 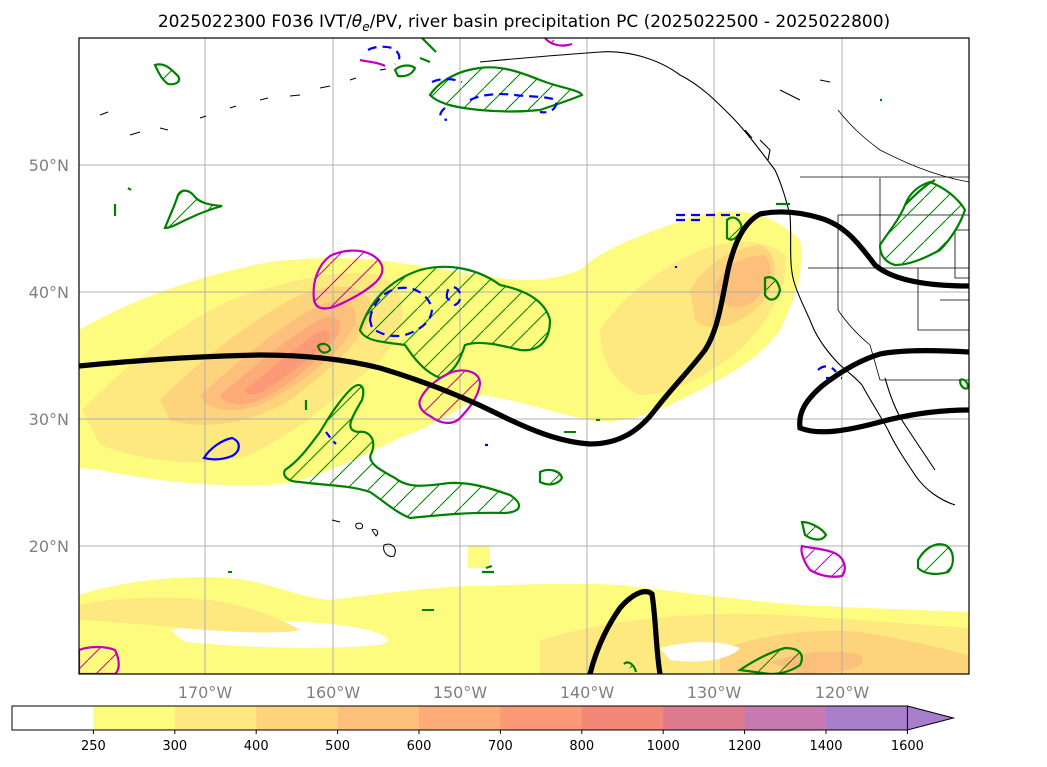 I want to click on aleutians, so click(x=243, y=102).